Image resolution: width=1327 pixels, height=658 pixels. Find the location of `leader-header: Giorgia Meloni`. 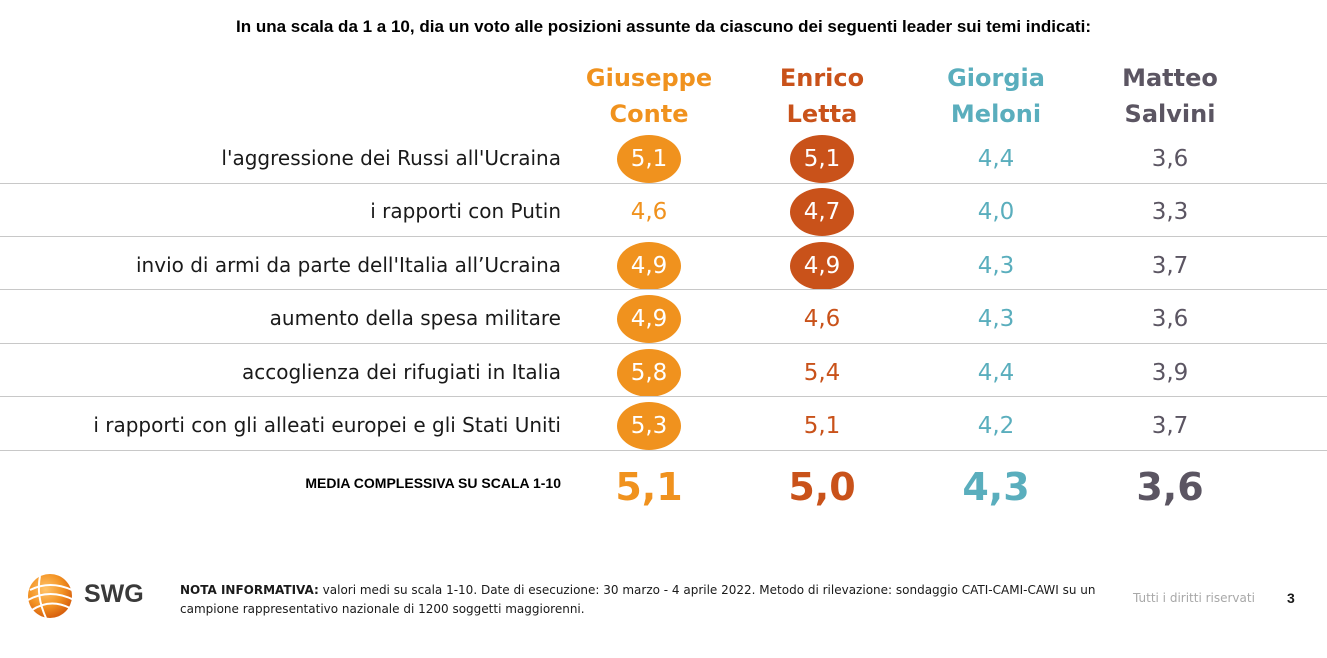

leader-header: Giorgia Meloni is located at coordinates (996, 96).